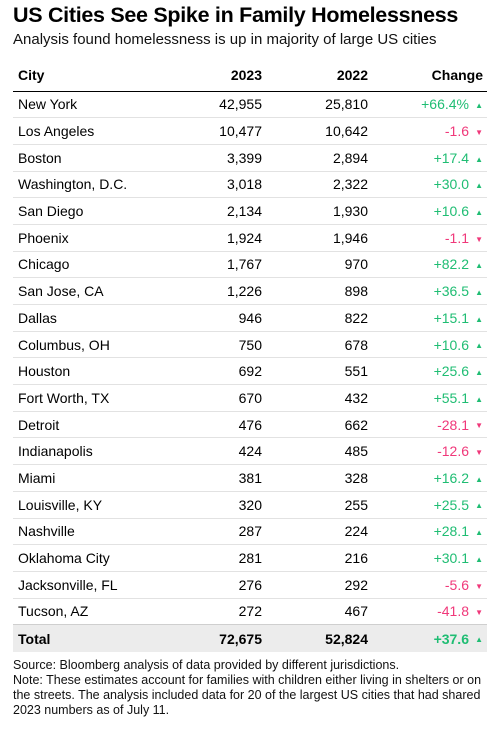 The width and height of the screenshot is (500, 729). I want to click on city-cell: Los Angeles, so click(56, 131).